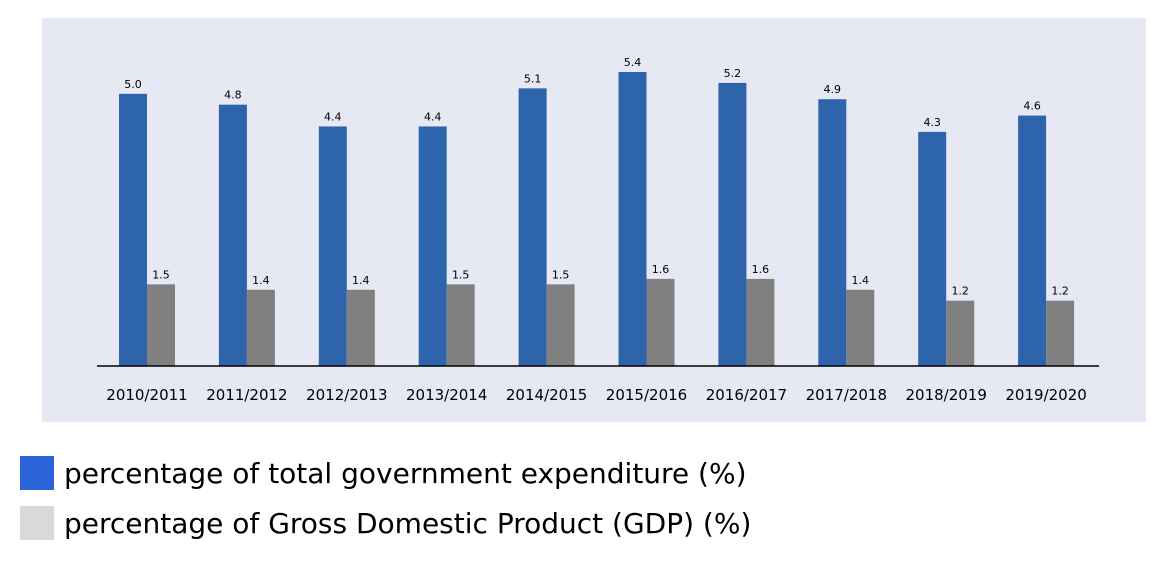 The image size is (1168, 576). I want to click on x-tick-label: 2016/2017, so click(746, 395).